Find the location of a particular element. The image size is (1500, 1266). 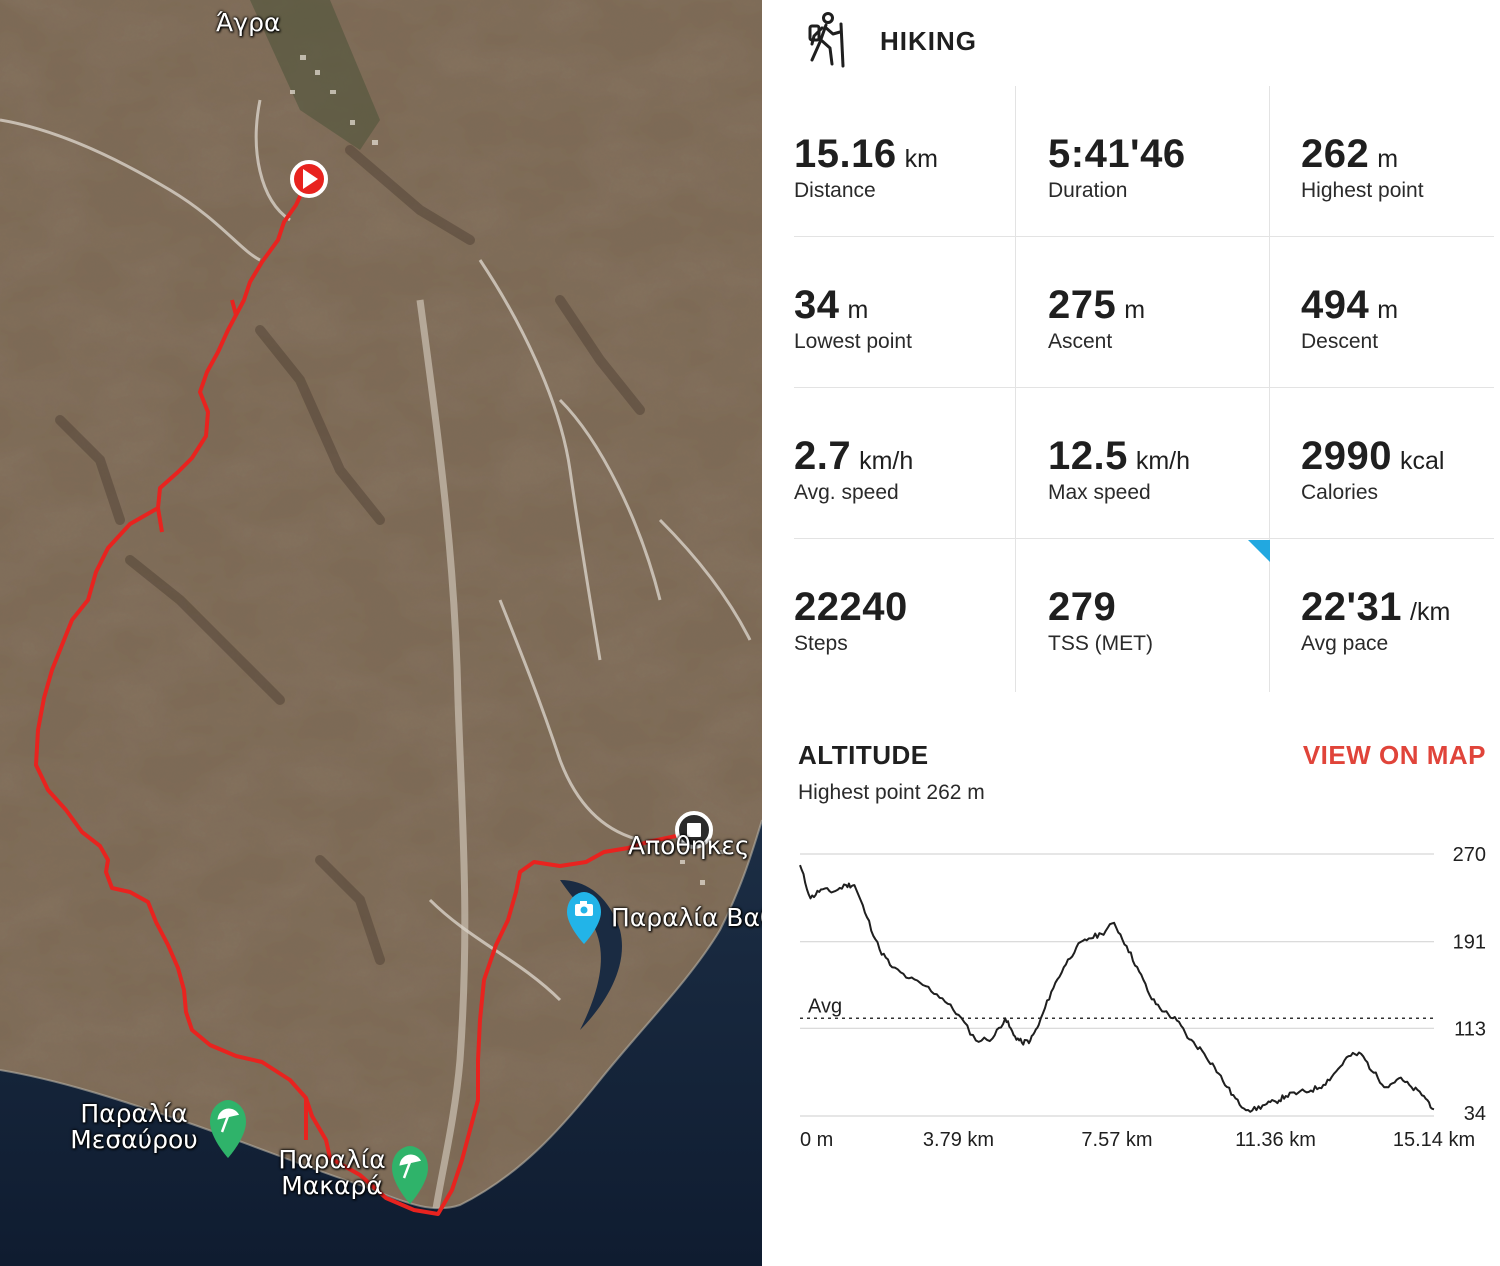

stat-unit: km is located at coordinates (921, 159).